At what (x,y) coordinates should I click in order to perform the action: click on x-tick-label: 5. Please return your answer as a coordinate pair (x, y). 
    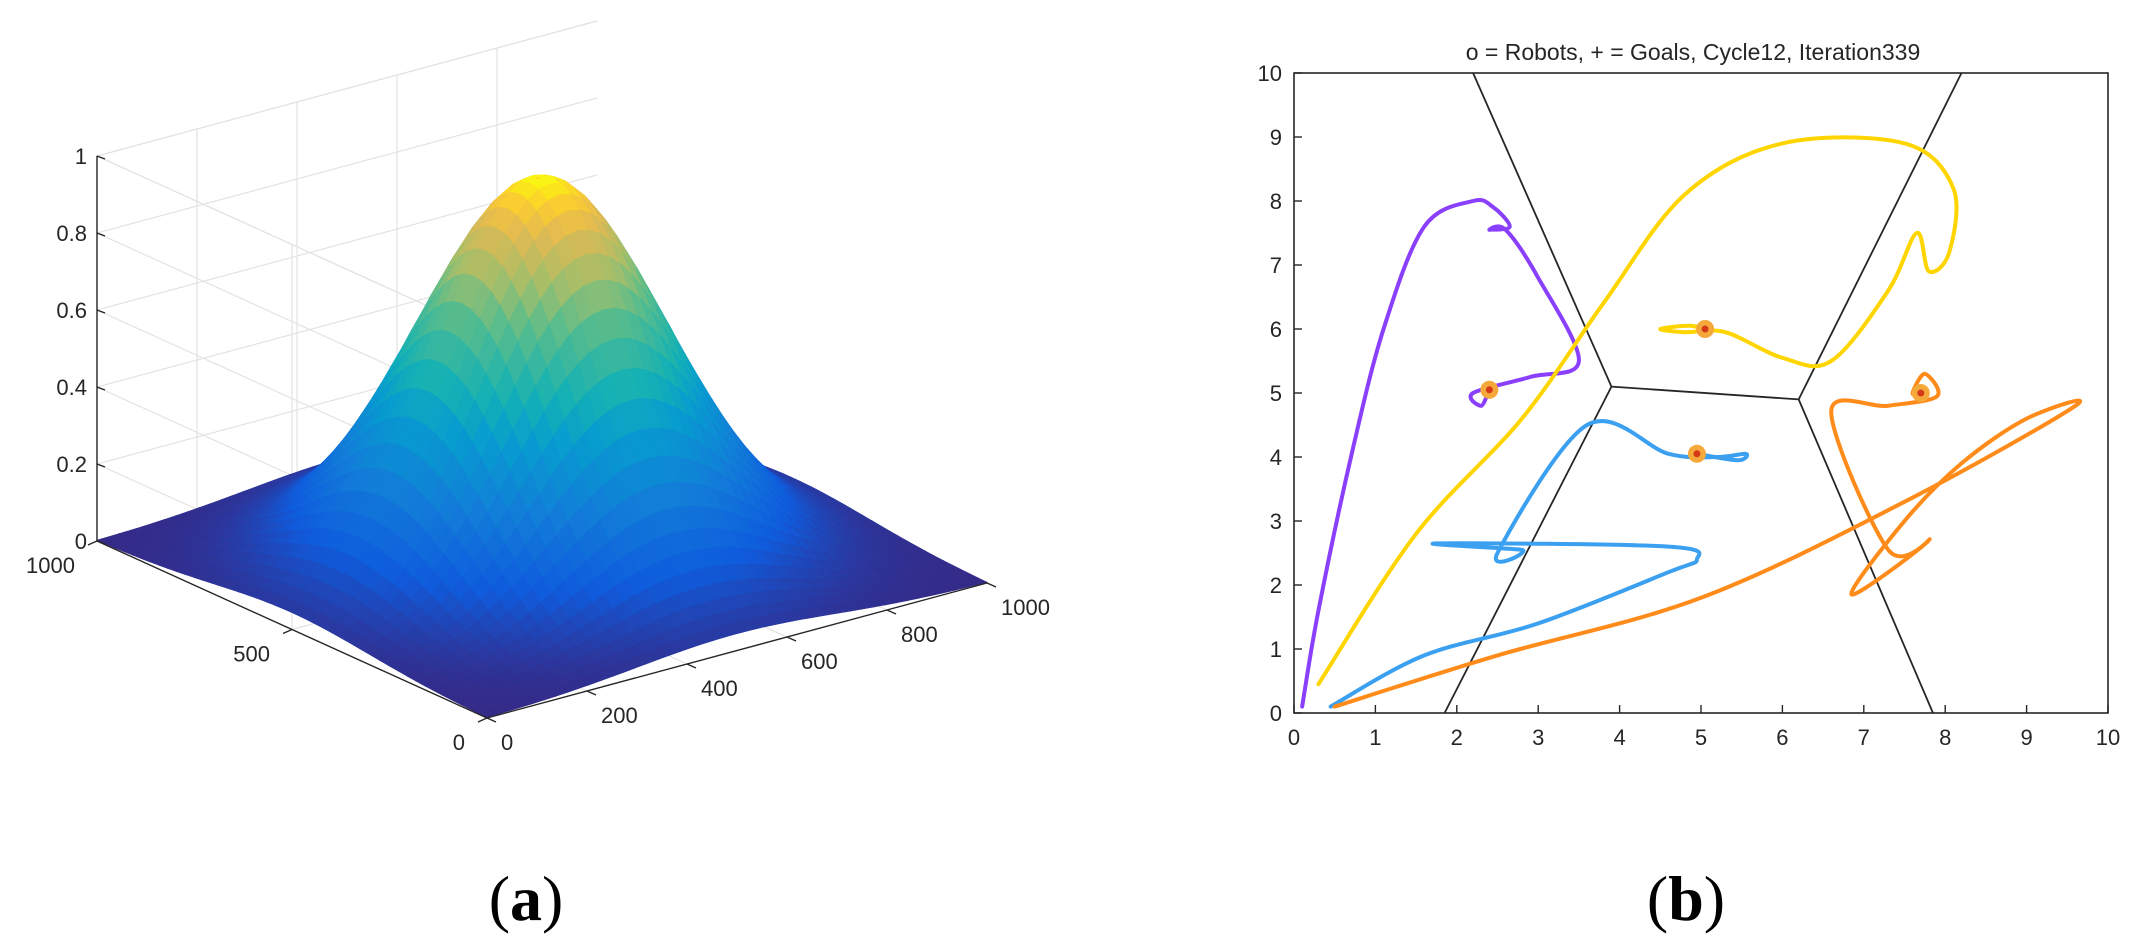
    Looking at the image, I should click on (1701, 737).